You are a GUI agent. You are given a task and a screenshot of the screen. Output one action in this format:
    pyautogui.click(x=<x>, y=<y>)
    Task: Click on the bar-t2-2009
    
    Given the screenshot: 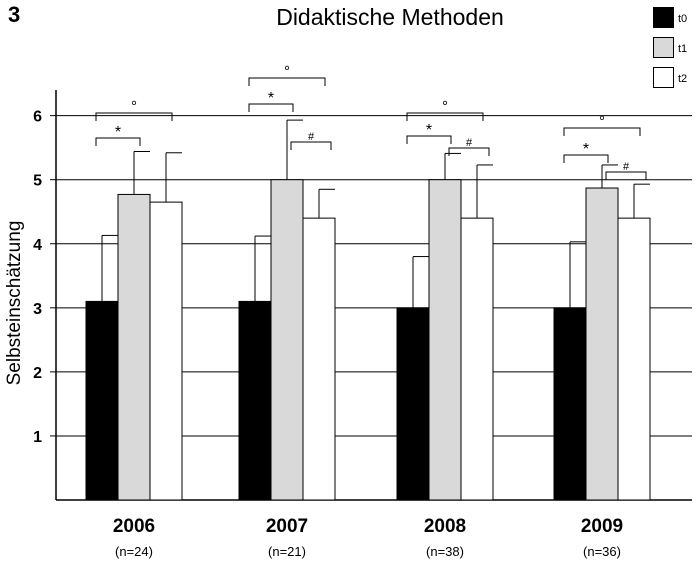 What is the action you would take?
    pyautogui.click(x=634, y=359)
    